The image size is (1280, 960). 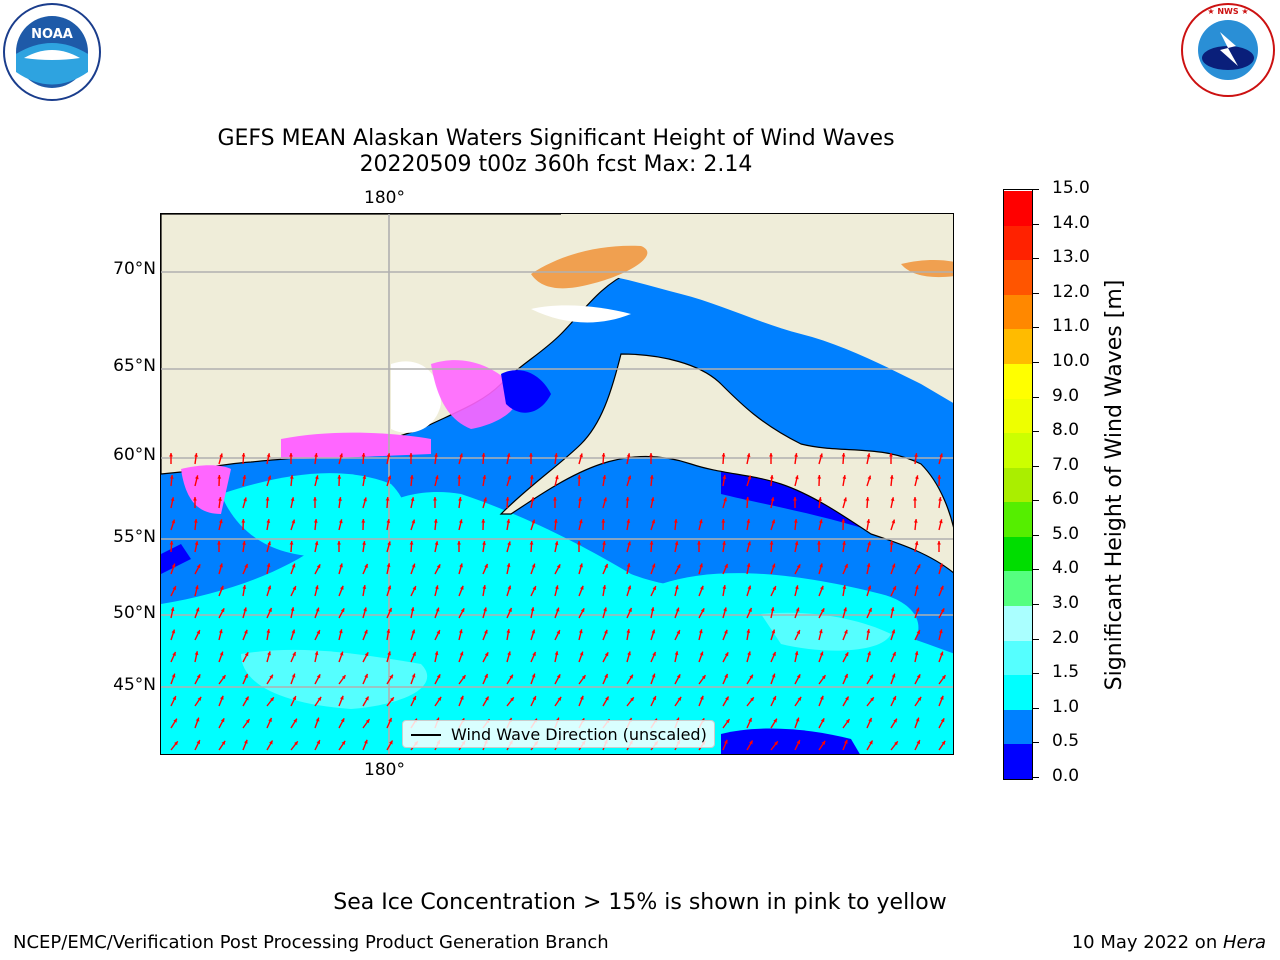 I want to click on nws-logo: ★ NWS ★, so click(x=1228, y=50).